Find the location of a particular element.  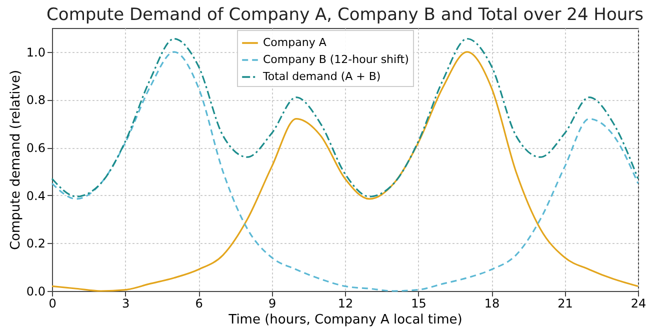

x-tick-label: 0 is located at coordinates (52, 303).